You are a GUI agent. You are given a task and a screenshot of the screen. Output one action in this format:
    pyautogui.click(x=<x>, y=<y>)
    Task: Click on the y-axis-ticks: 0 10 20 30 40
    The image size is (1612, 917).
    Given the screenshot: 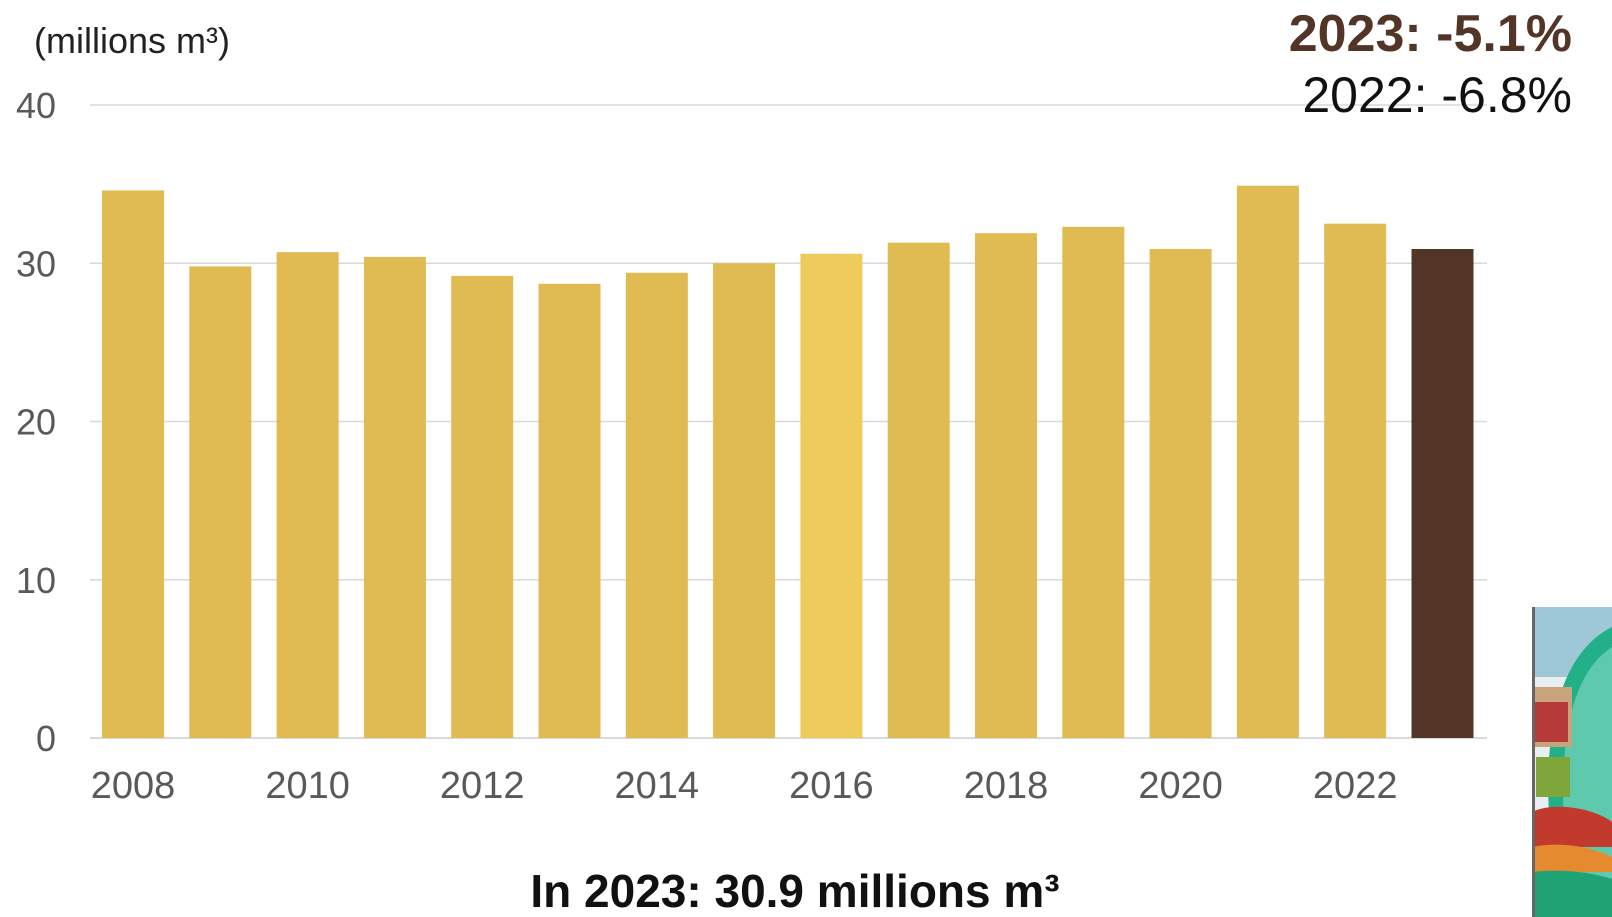 What is the action you would take?
    pyautogui.click(x=36, y=422)
    